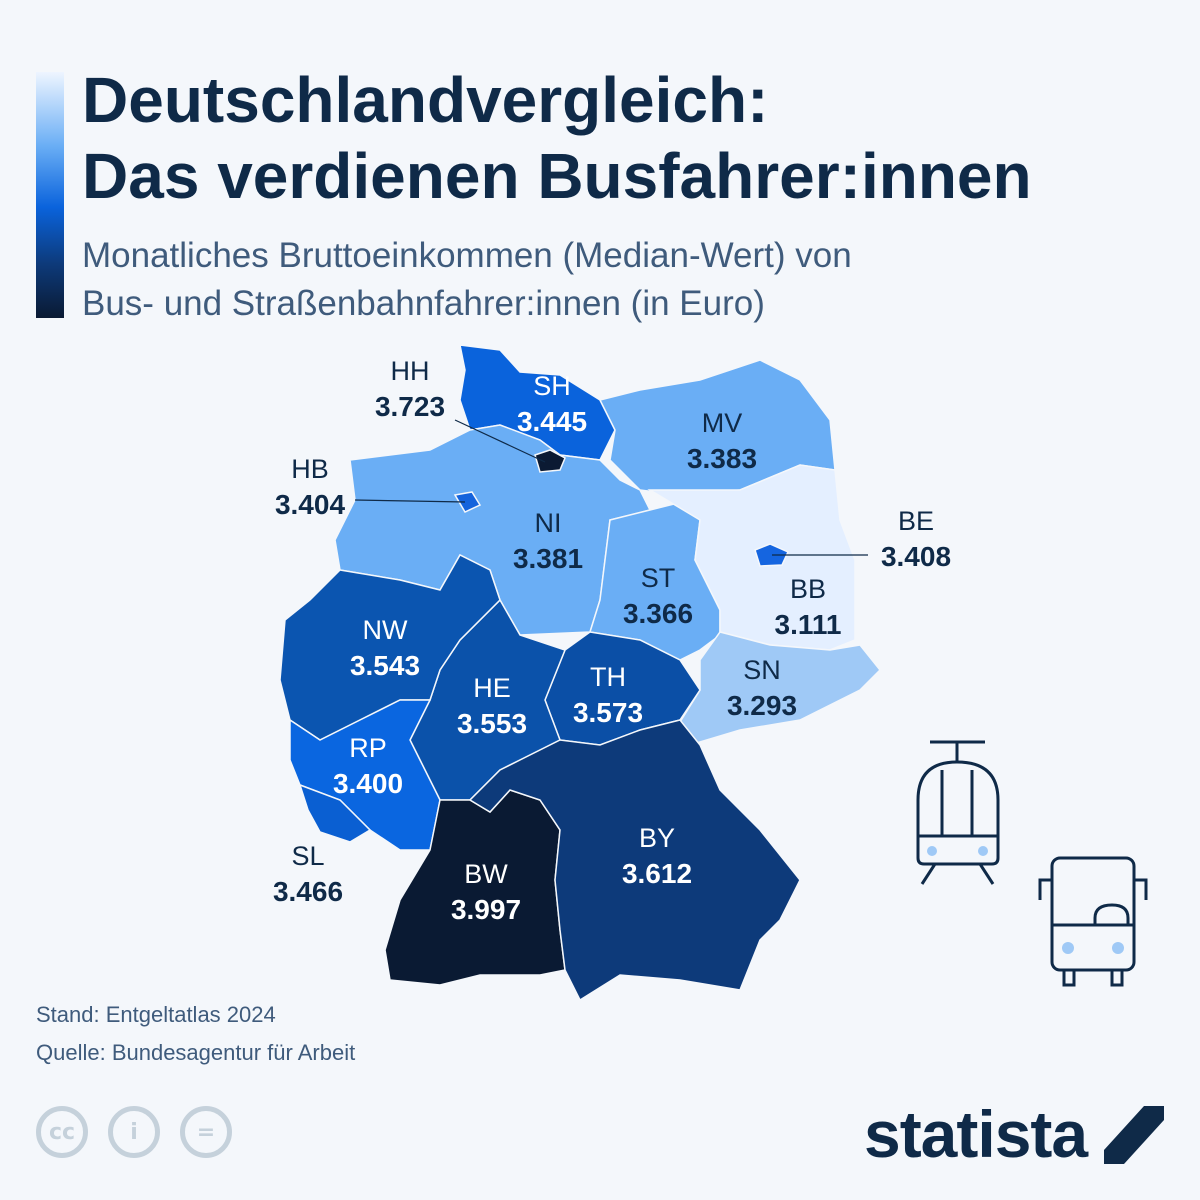  Describe the element at coordinates (778, 688) in the screenshot. I see `region-SN` at that location.